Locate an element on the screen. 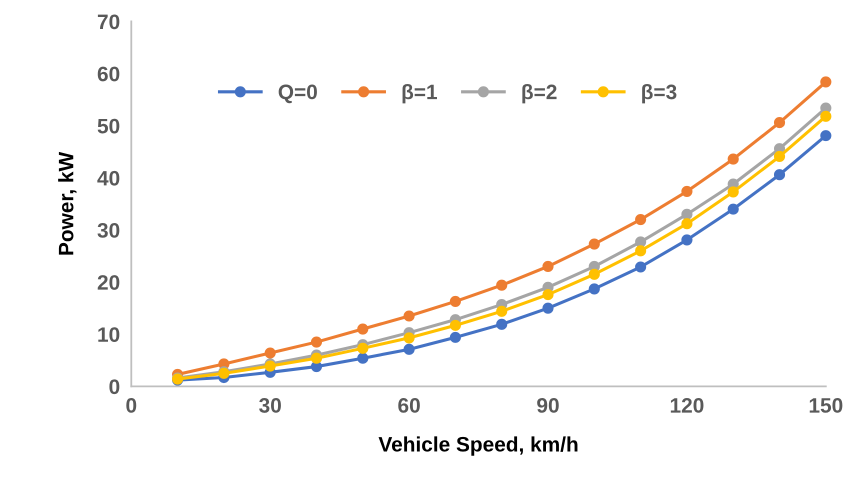 This screenshot has width=847, height=477. y-tick-label: 10 is located at coordinates (109, 334).